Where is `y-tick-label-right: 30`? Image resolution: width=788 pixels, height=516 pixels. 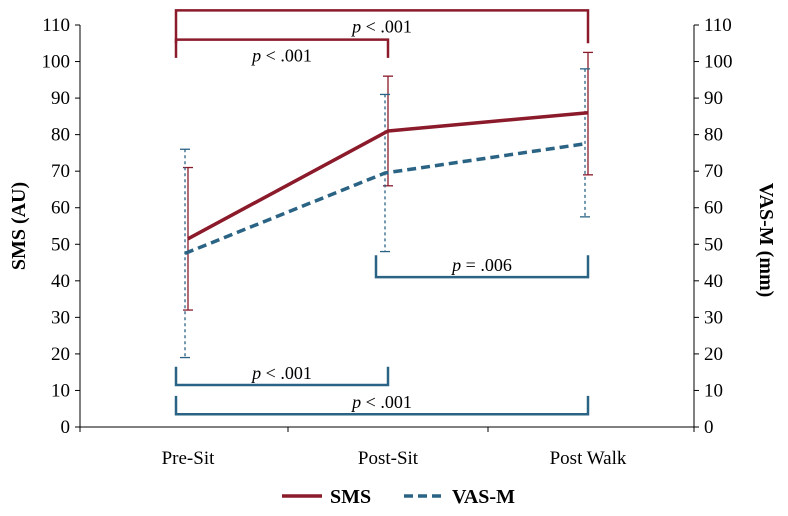 y-tick-label-right: 30 is located at coordinates (713, 317).